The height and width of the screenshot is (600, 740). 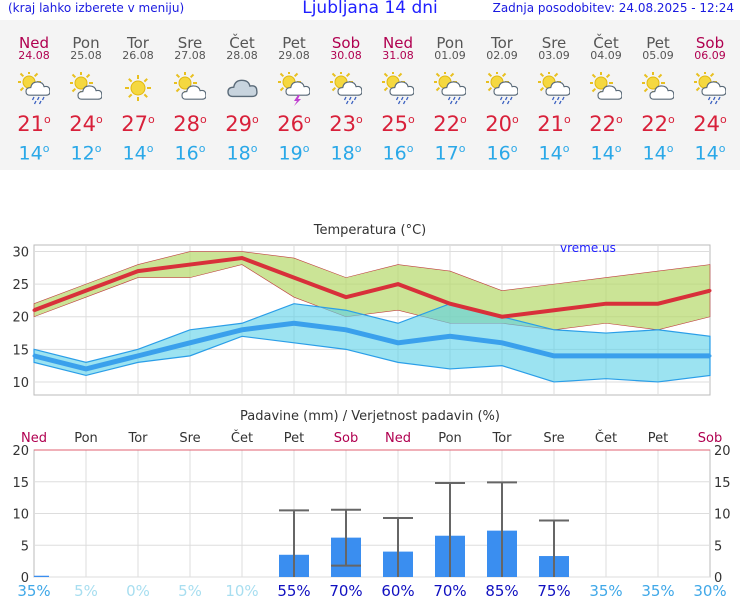 What do you see at coordinates (20, 515) in the screenshot?
I see `precip-y-tick-left: 10` at bounding box center [20, 515].